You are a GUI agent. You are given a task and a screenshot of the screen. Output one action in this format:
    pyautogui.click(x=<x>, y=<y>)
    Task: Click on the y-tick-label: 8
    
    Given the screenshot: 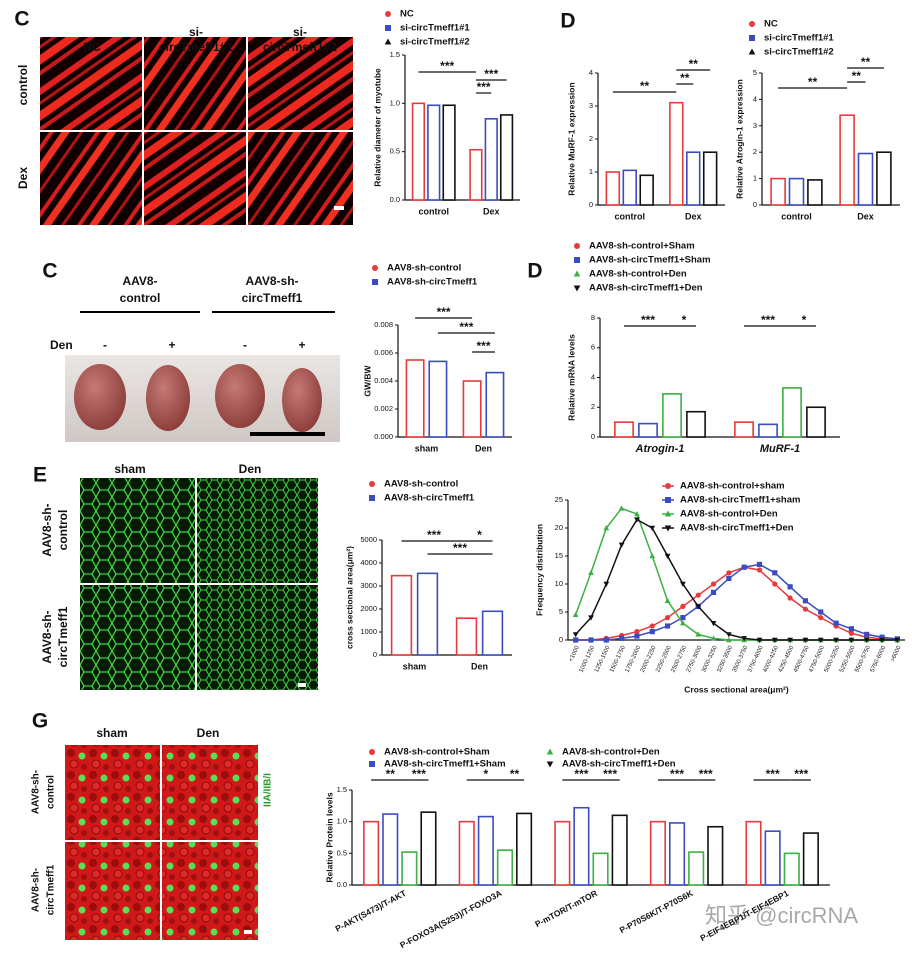 What is the action you would take?
    pyautogui.click(x=593, y=317)
    